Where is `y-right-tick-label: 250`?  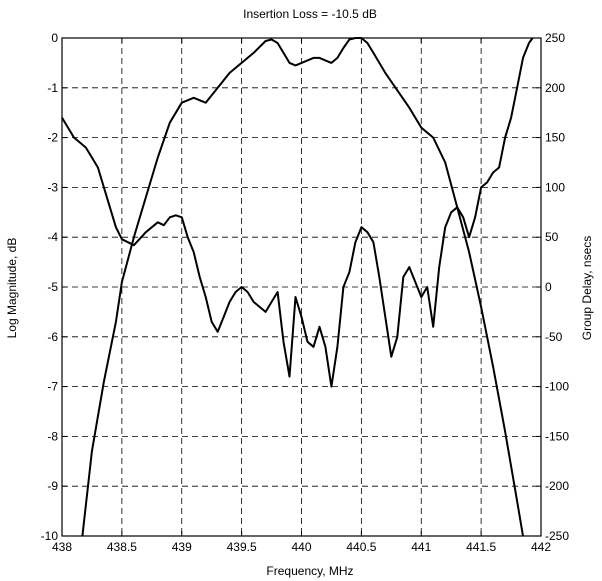 y-right-tick-label: 250 is located at coordinates (555, 38).